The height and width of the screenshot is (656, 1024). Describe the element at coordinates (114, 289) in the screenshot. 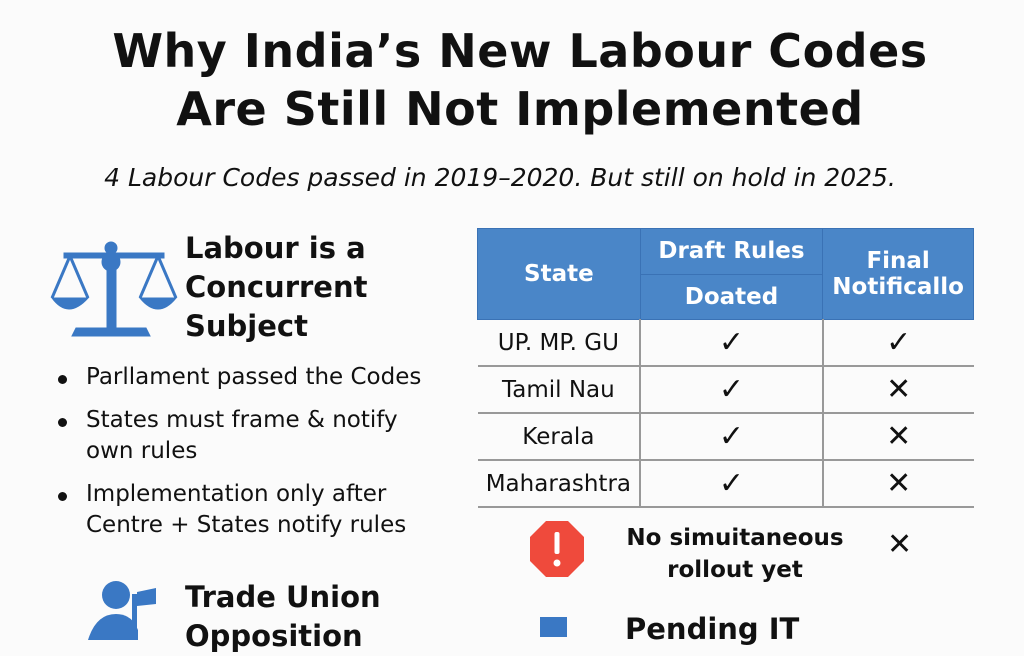

I see `scales-of-justice-icon` at that location.